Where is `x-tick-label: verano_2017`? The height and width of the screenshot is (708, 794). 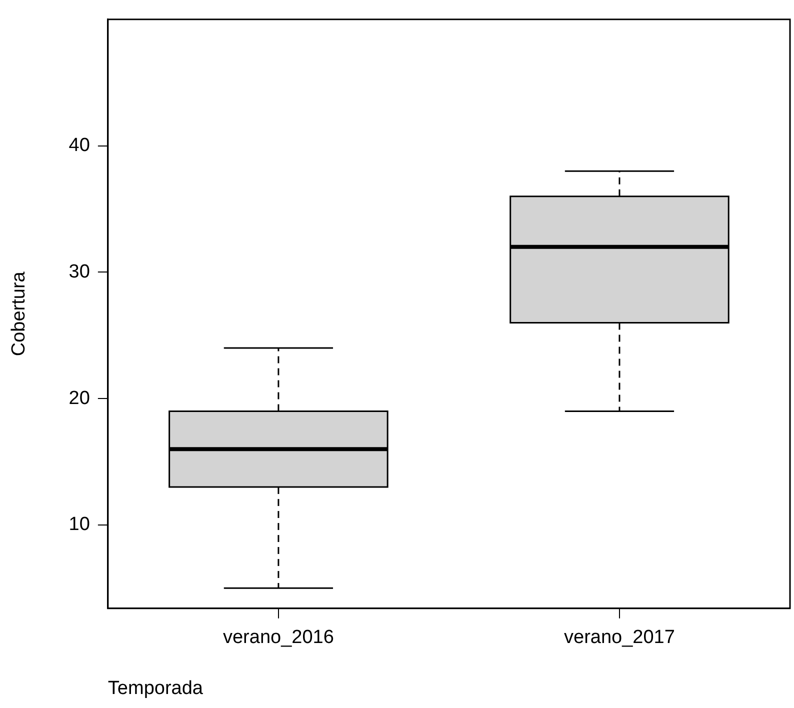
x-tick-label: verano_2017 is located at coordinates (619, 637).